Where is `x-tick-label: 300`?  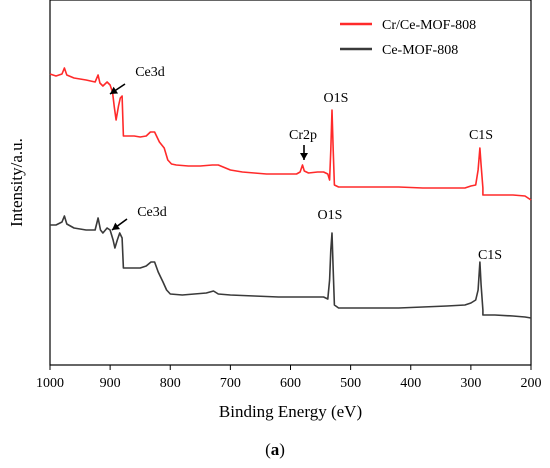
x-tick-label: 300 is located at coordinates (470, 383).